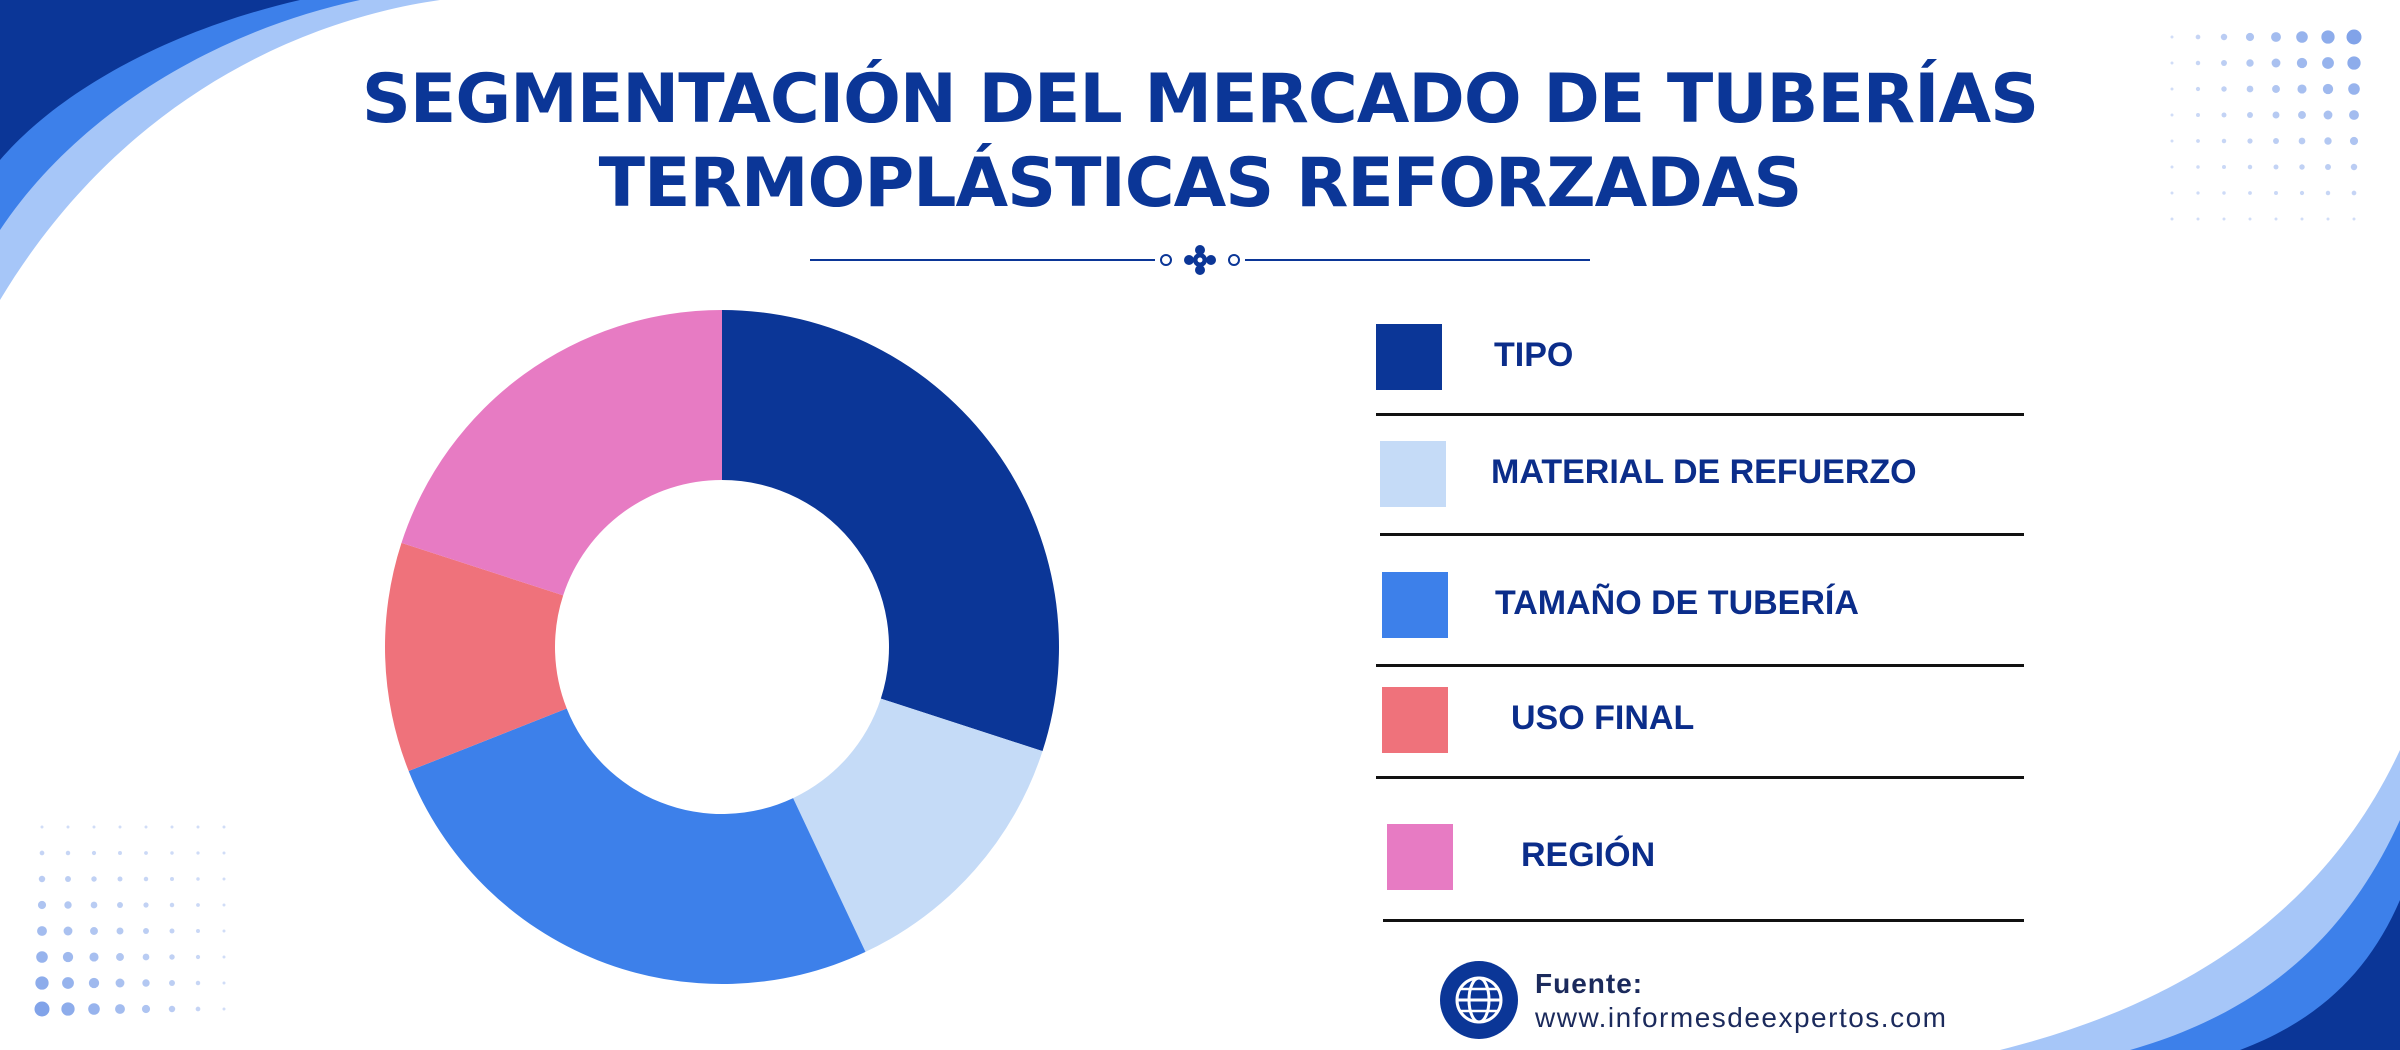 Image resolution: width=2400 pixels, height=1050 pixels. What do you see at coordinates (1534, 355) in the screenshot?
I see `legend-label: TIPO` at bounding box center [1534, 355].